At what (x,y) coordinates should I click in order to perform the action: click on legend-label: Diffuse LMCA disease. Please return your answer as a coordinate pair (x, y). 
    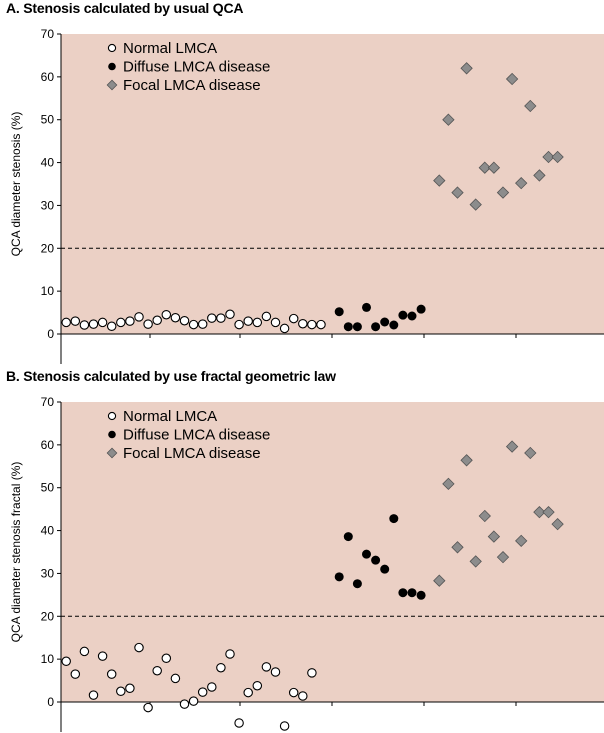
    Looking at the image, I should click on (196, 435).